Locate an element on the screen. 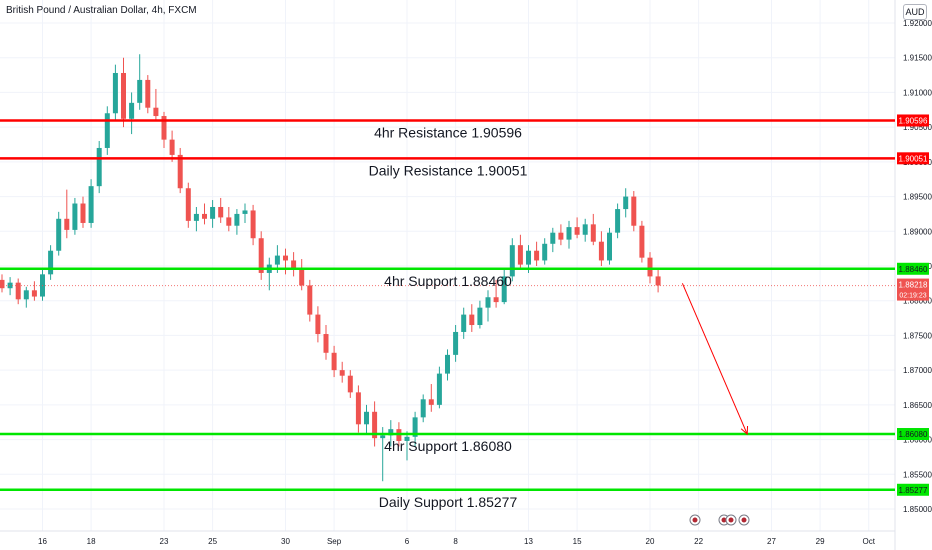  x-tick-label: 27 is located at coordinates (771, 541).